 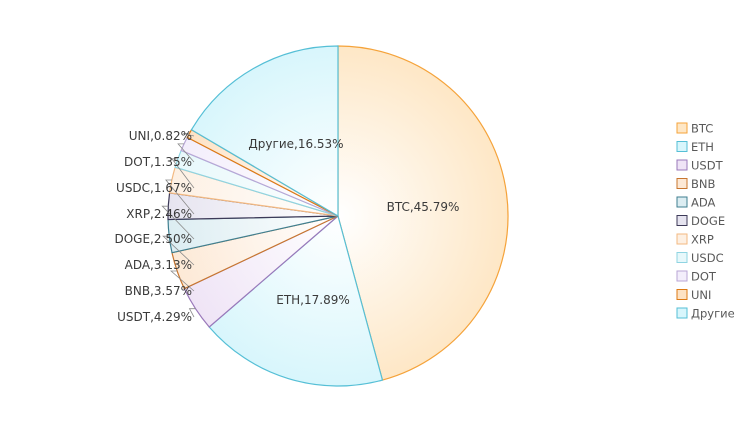 I want to click on legend-swatch-eth, so click(x=682, y=146).